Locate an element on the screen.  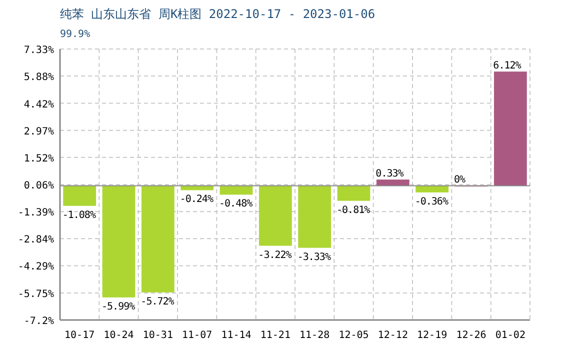
x-tick-label: 10-31 is located at coordinates (157, 335).